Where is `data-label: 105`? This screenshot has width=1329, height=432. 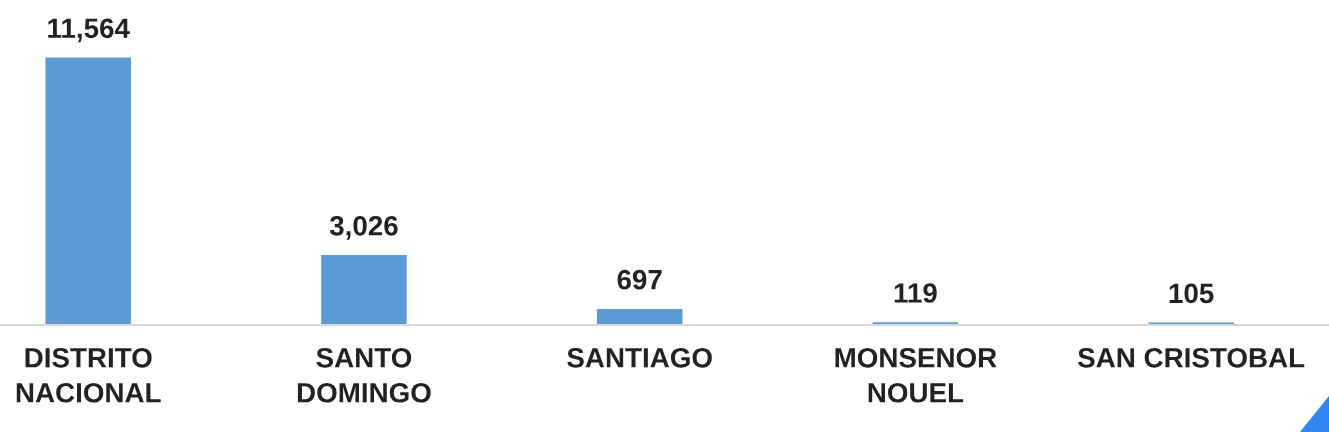 data-label: 105 is located at coordinates (1191, 293).